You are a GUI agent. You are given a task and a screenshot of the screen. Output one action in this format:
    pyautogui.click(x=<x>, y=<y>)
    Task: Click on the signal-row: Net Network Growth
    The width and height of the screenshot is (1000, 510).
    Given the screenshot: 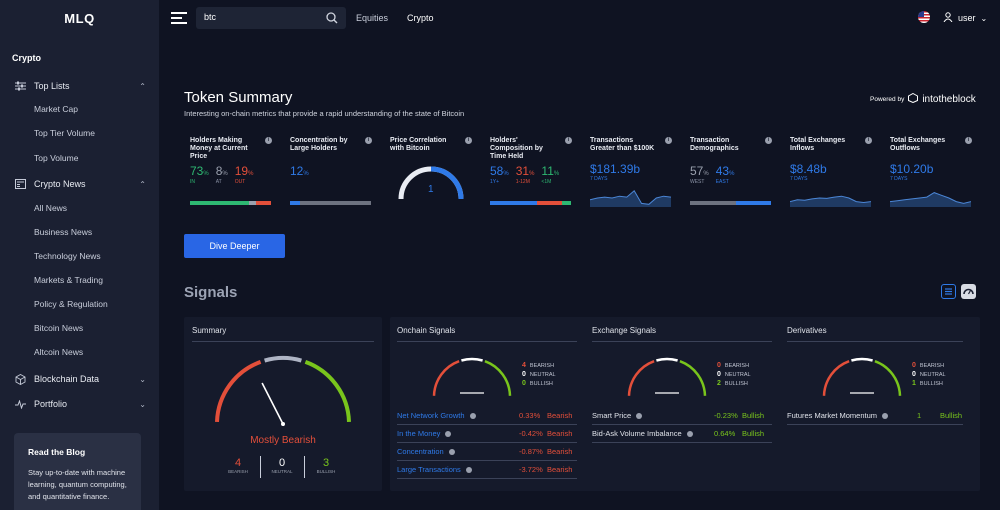 What is the action you would take?
    pyautogui.click(x=436, y=415)
    